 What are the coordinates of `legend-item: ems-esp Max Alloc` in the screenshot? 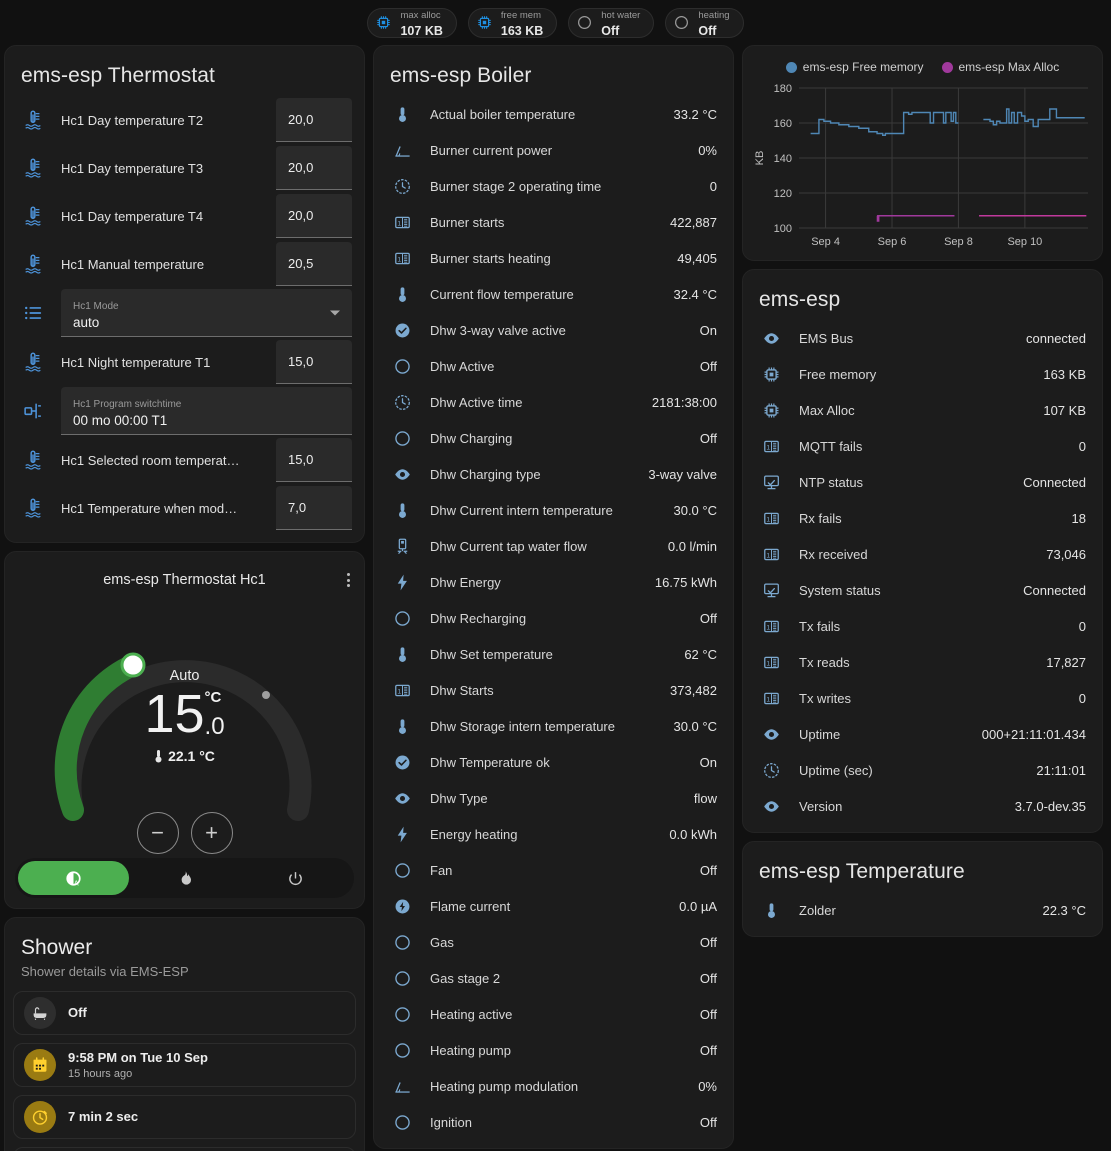 It's located at (1000, 67).